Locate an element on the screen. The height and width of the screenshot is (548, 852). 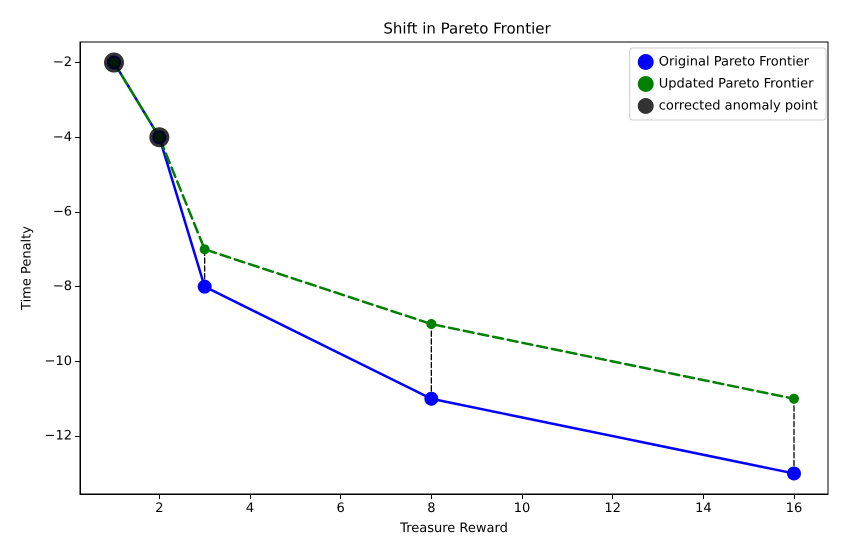
legend-label: corrected anomaly point is located at coordinates (738, 106).